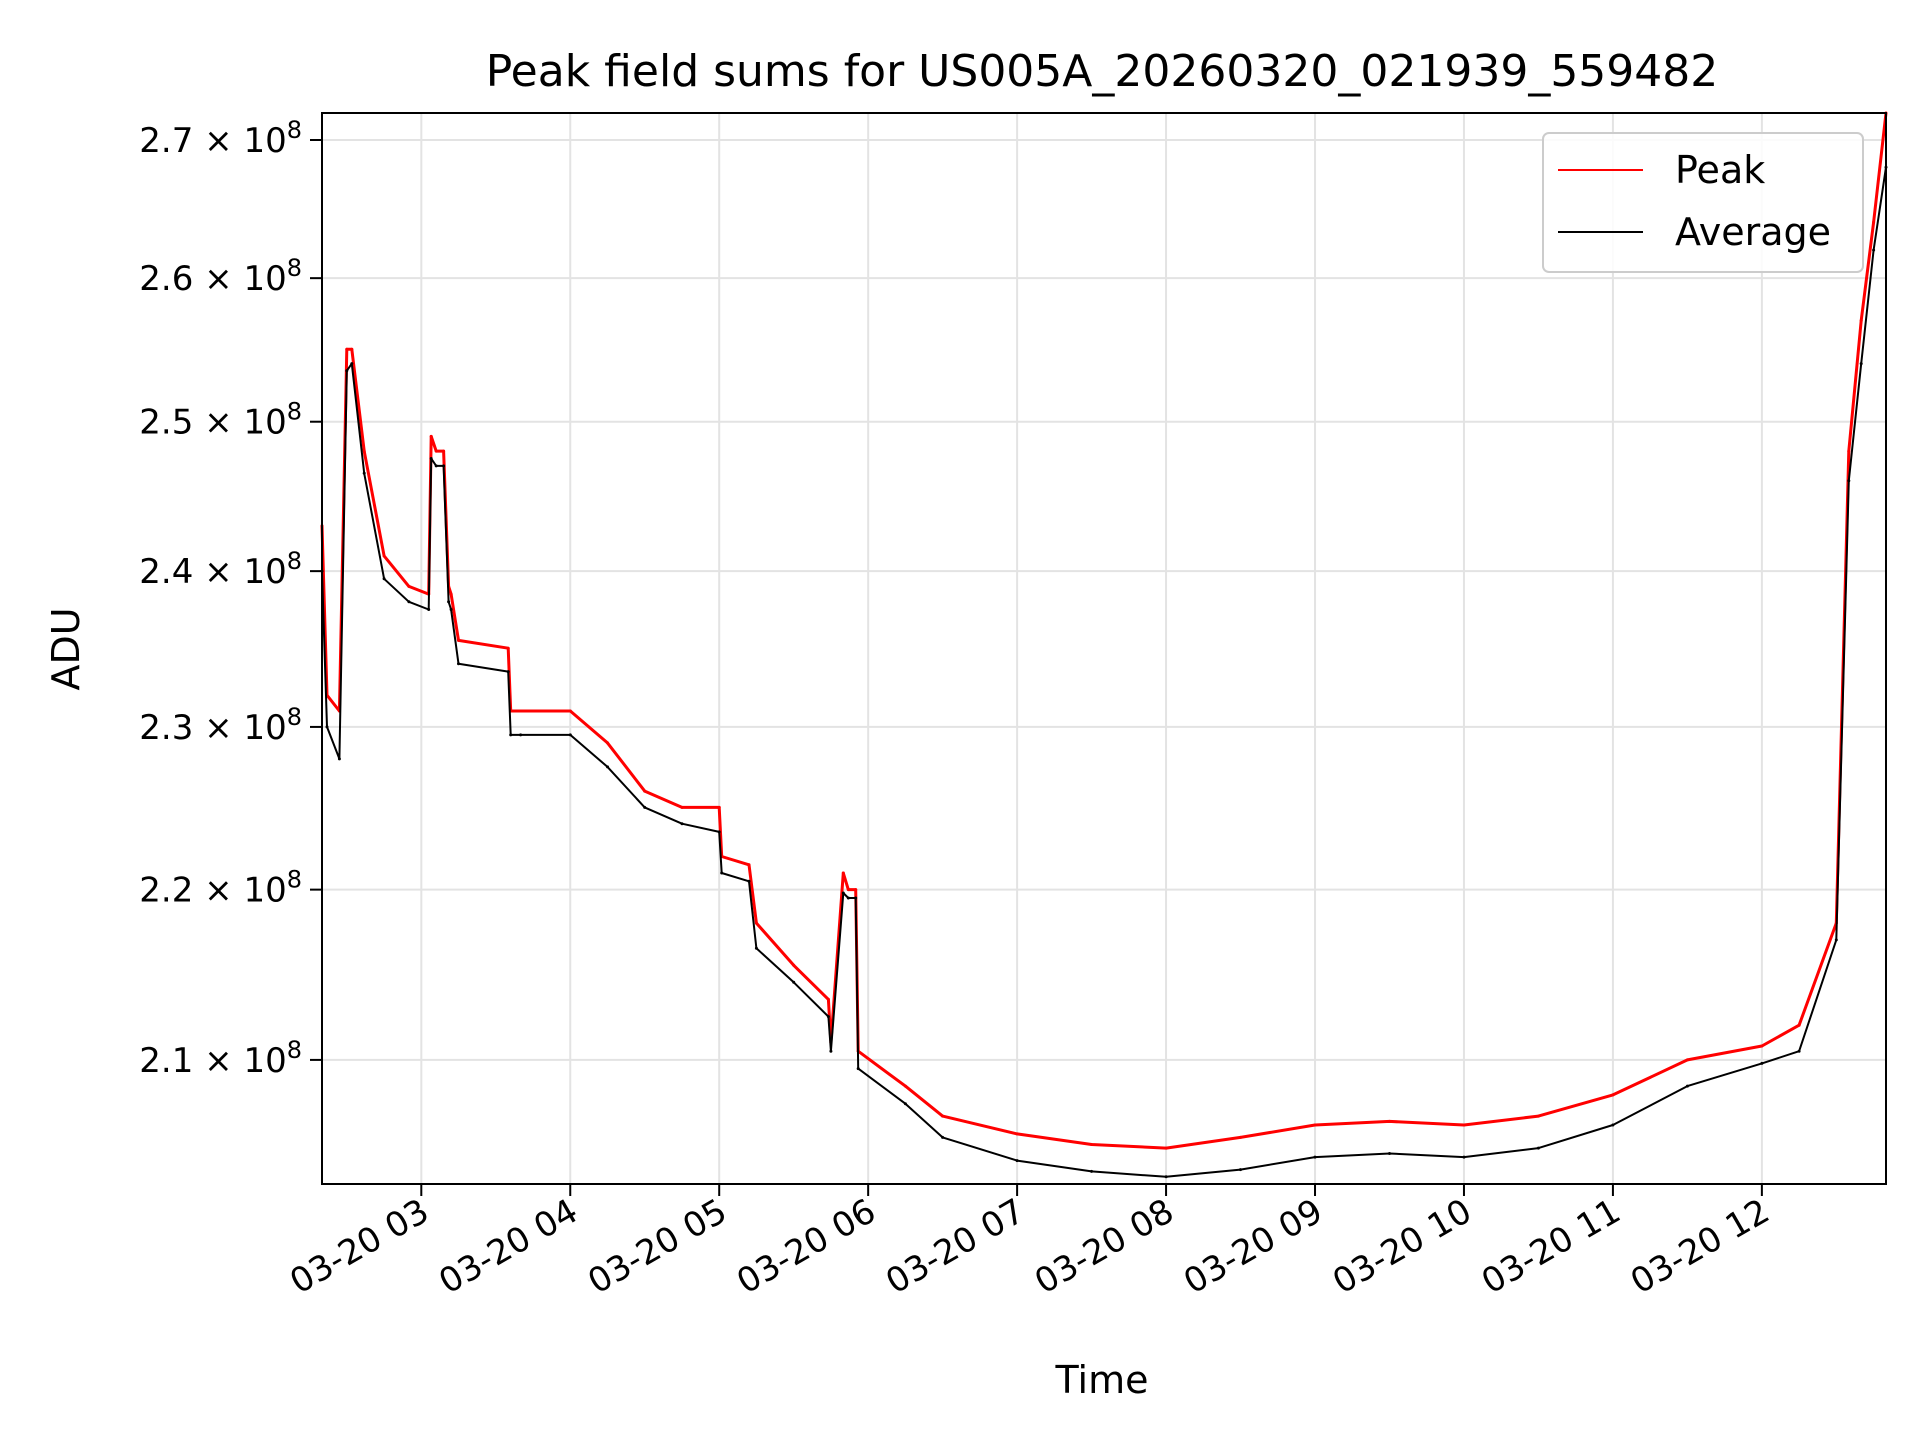  I want to click on y-tick-label: 2.4 × 108, so click(220, 569).